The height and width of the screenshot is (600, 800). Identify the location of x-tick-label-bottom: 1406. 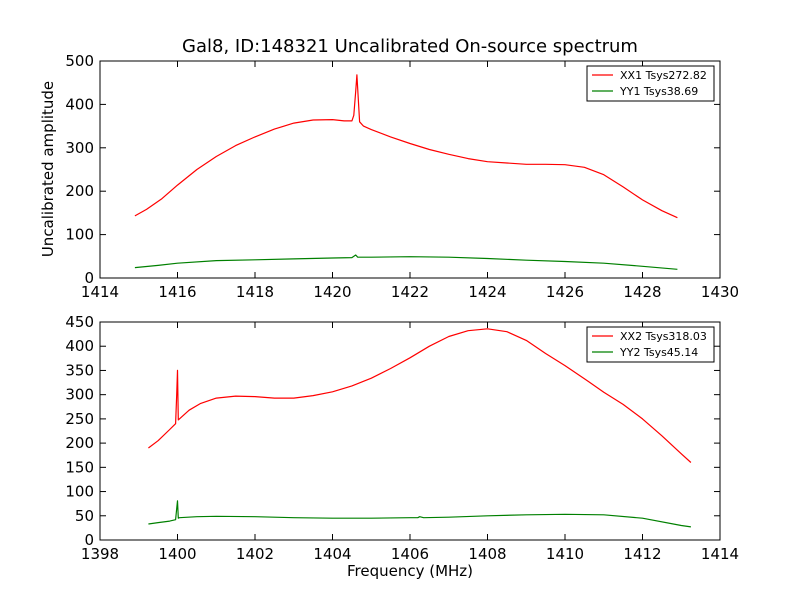
(410, 554).